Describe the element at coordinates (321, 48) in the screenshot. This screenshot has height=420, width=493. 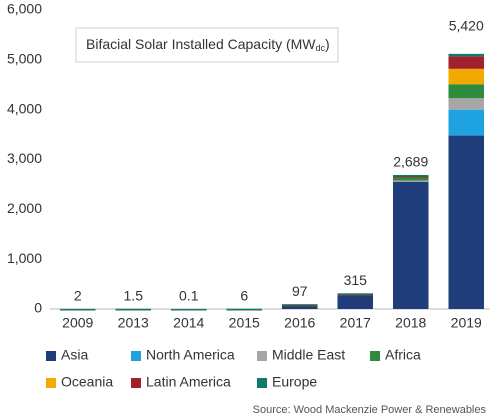
I see `title-subscript: dc` at that location.